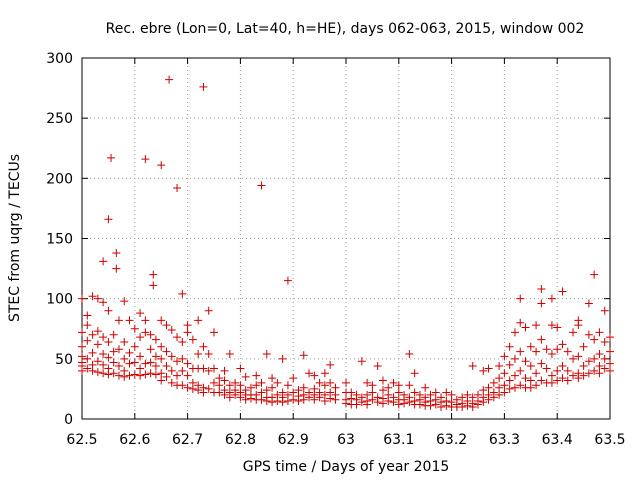  What do you see at coordinates (451, 440) in the screenshot?
I see `x-tick-label: 63.2` at bounding box center [451, 440].